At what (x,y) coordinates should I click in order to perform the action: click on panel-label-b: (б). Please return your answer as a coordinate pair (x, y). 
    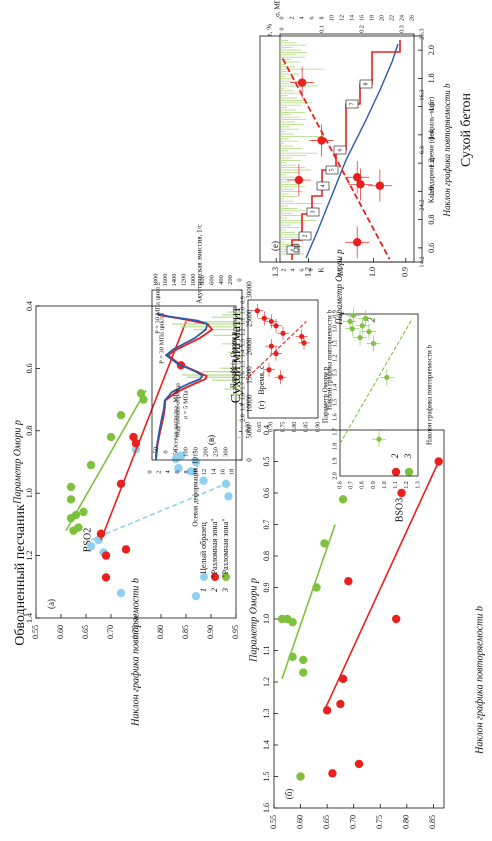
    Looking at the image, I should click on (289, 794).